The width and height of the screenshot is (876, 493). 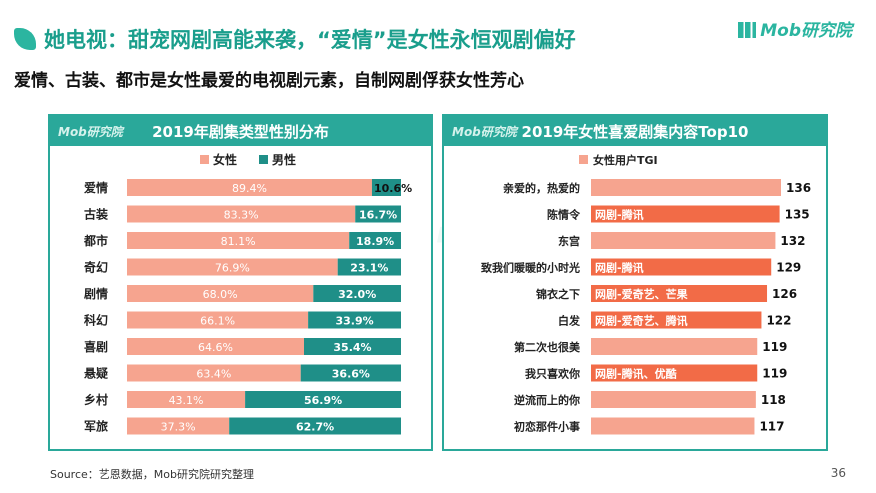 I want to click on female-value-label: 43.1%, so click(x=186, y=400).